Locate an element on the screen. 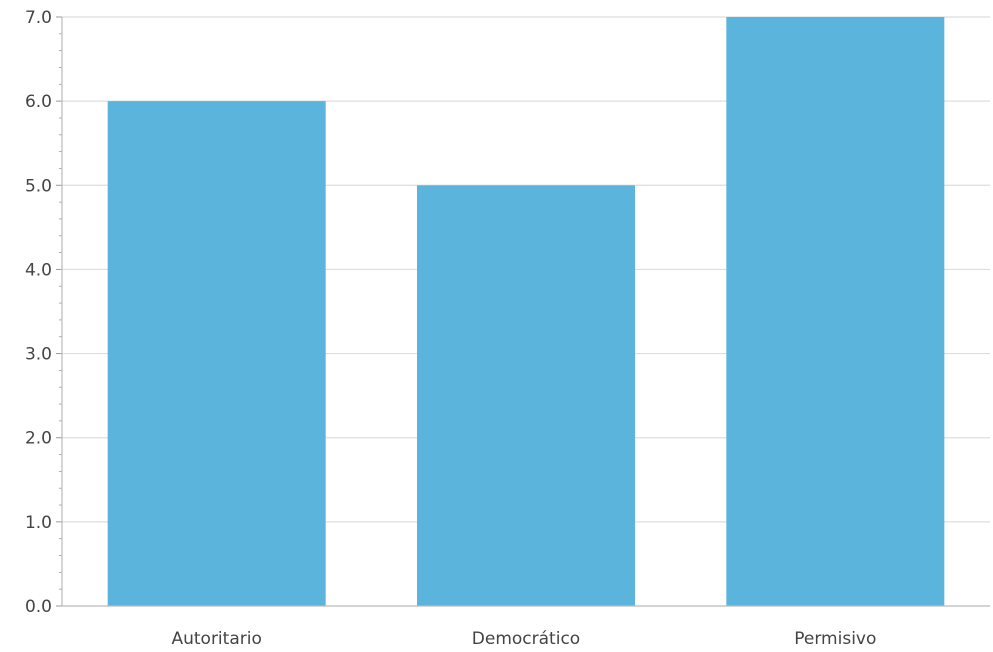  y-tick-label-6: 6.0 is located at coordinates (38, 102).